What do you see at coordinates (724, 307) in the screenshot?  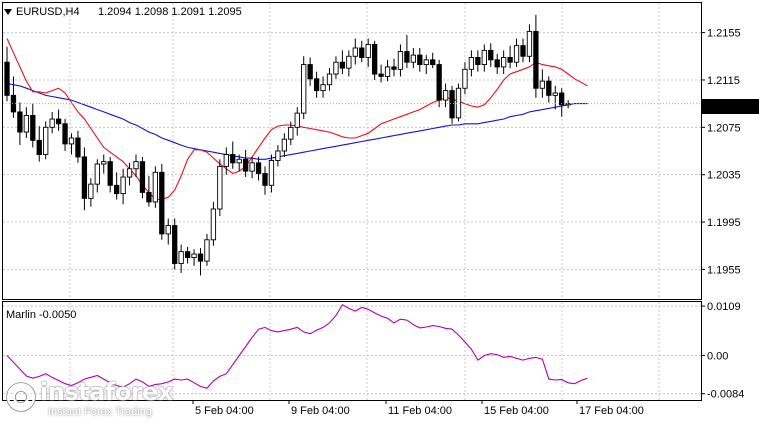 I see `indicator-tick-label: 0.0109` at bounding box center [724, 307].